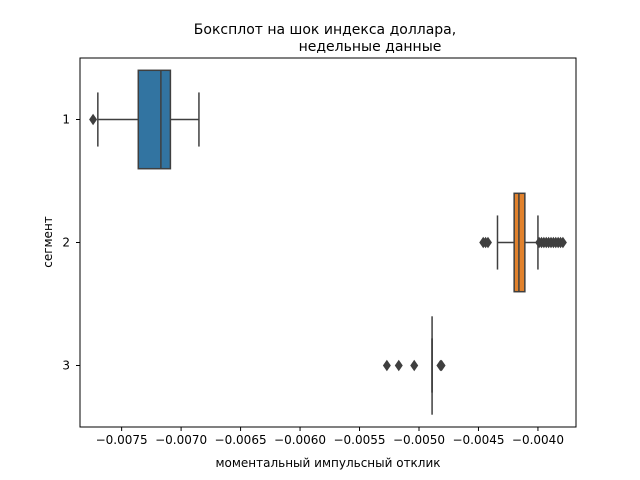 This screenshot has height=480, width=640. I want to click on chart-title-line-2: недельные данные, so click(370, 47).